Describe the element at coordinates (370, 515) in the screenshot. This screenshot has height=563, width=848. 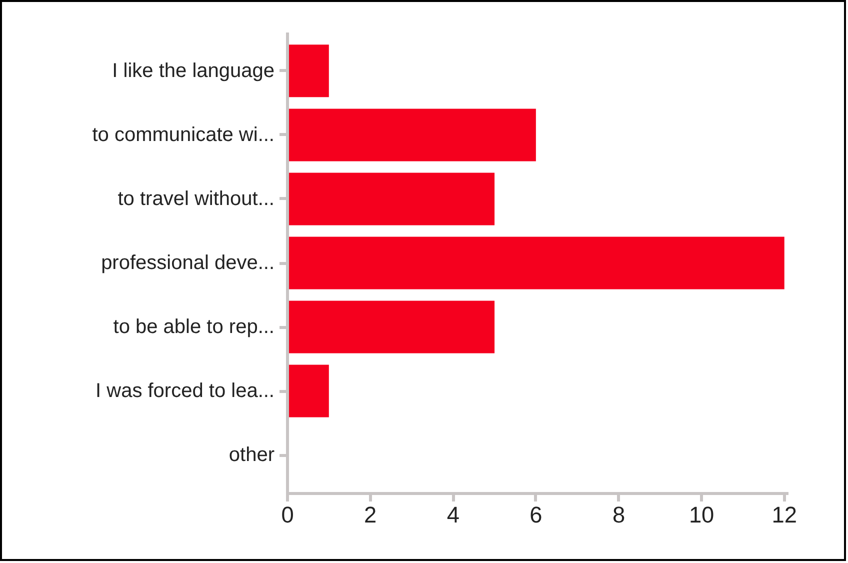
I see `x-tick-label: 2` at that location.